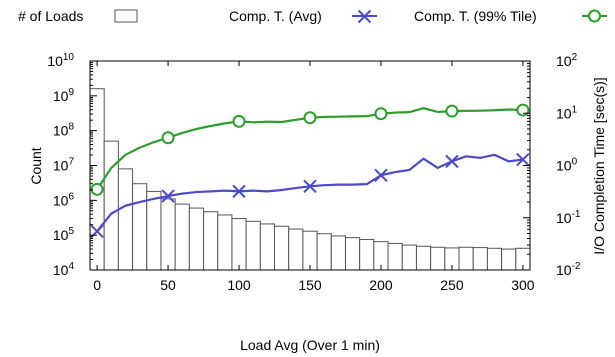 The image size is (615, 357). What do you see at coordinates (599, 165) in the screenshot?
I see `y2-axis-title: I/O Completion Time [sec(s)]` at bounding box center [599, 165].